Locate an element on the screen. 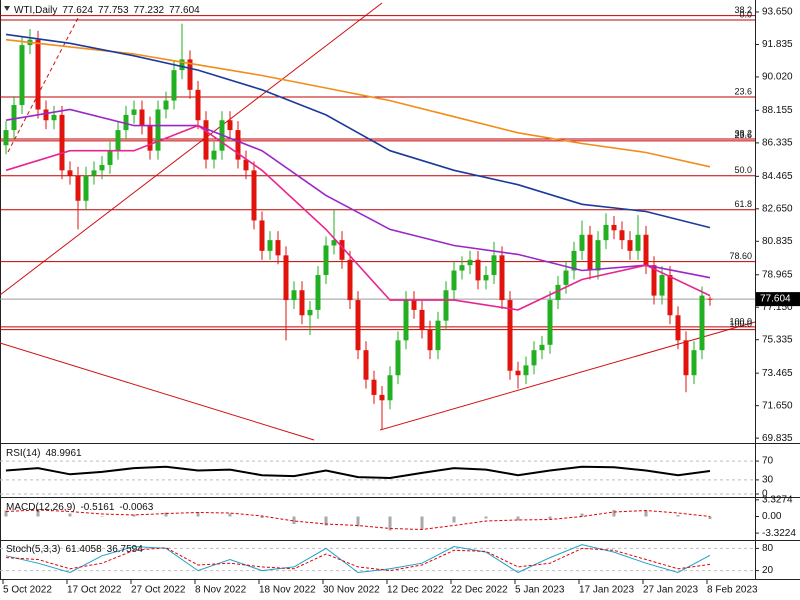 The width and height of the screenshot is (800, 600). y-tick-label: -3.3224 is located at coordinates (779, 533).